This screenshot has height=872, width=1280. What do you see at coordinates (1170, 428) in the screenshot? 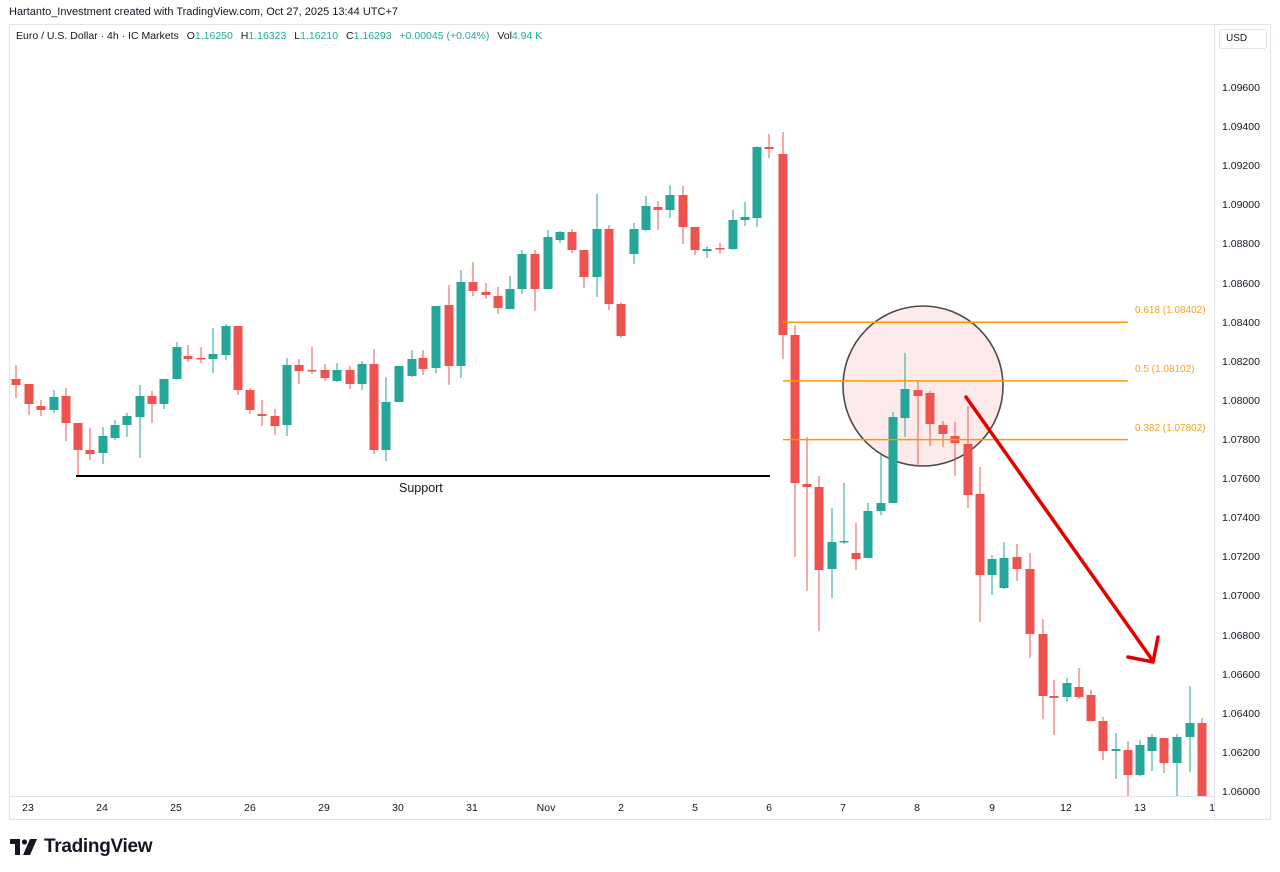
I see `fib-level-label: 0.382 (1.07802)` at bounding box center [1170, 428].